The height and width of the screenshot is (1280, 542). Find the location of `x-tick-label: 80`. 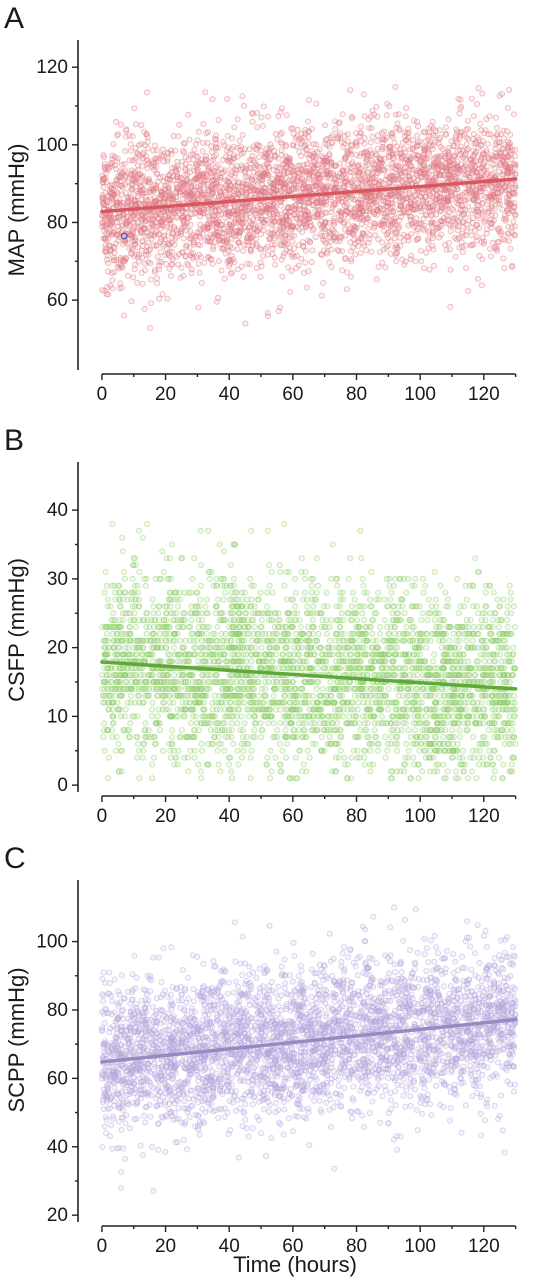

x-tick-label: 80 is located at coordinates (356, 394).